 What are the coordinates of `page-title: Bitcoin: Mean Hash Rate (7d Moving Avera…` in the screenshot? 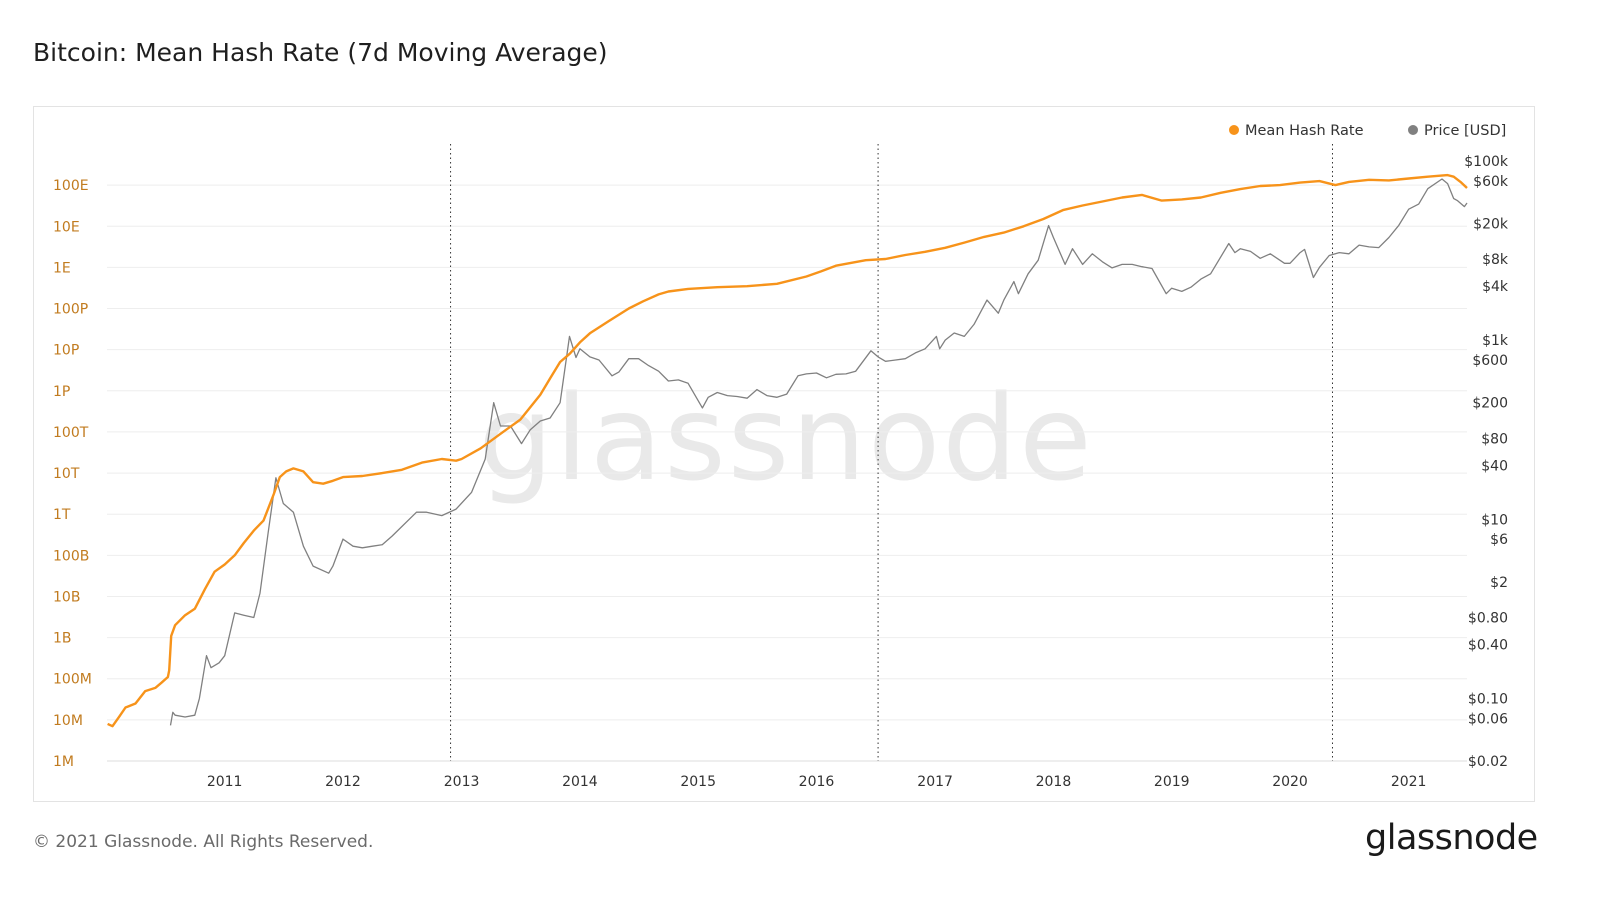 It's located at (320, 52).